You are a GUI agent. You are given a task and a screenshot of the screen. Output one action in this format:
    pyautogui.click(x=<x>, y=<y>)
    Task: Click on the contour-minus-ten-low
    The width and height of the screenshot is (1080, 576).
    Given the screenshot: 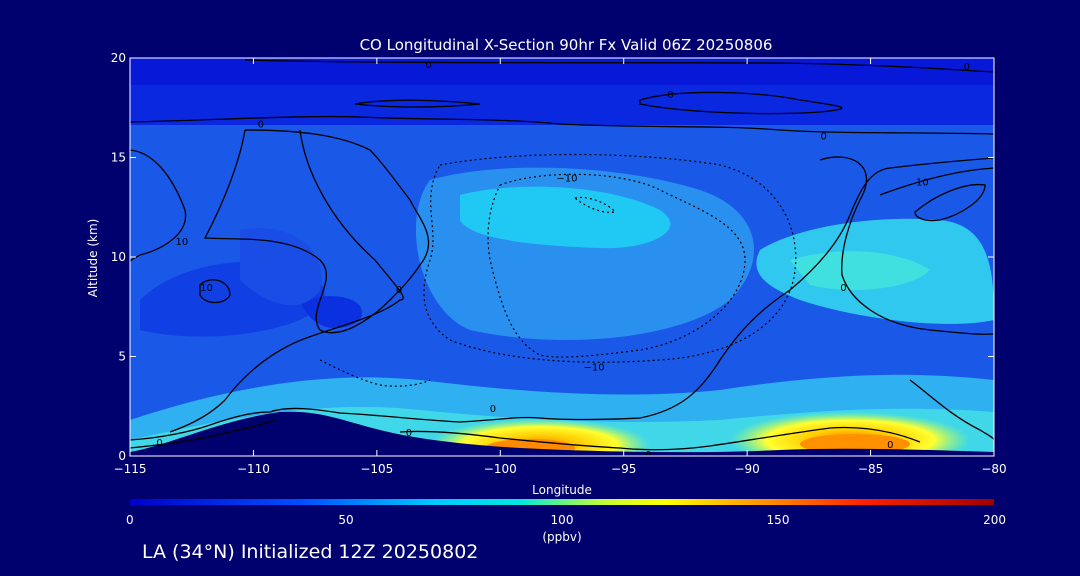 What is the action you would take?
    pyautogui.click(x=375, y=373)
    